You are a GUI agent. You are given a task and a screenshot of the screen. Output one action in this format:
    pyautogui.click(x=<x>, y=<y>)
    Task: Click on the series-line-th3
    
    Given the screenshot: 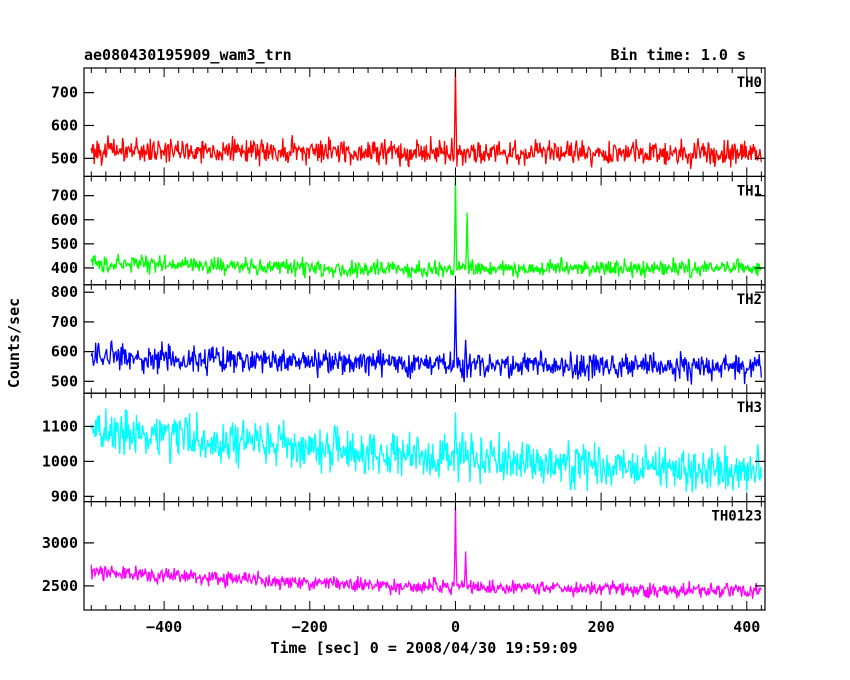 What is the action you would take?
    pyautogui.click(x=426, y=450)
    